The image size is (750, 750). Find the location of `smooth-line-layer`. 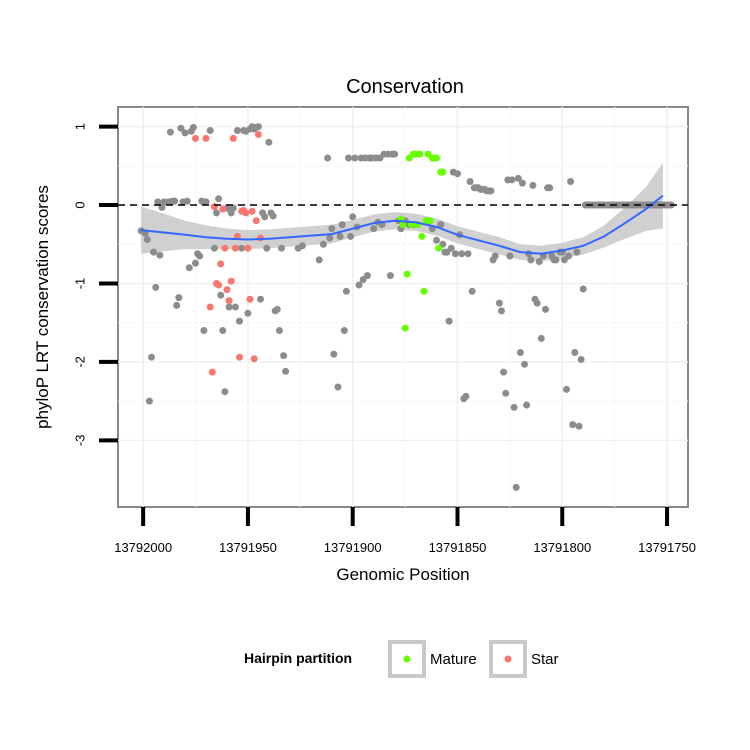

smooth-line-layer is located at coordinates (402, 224).